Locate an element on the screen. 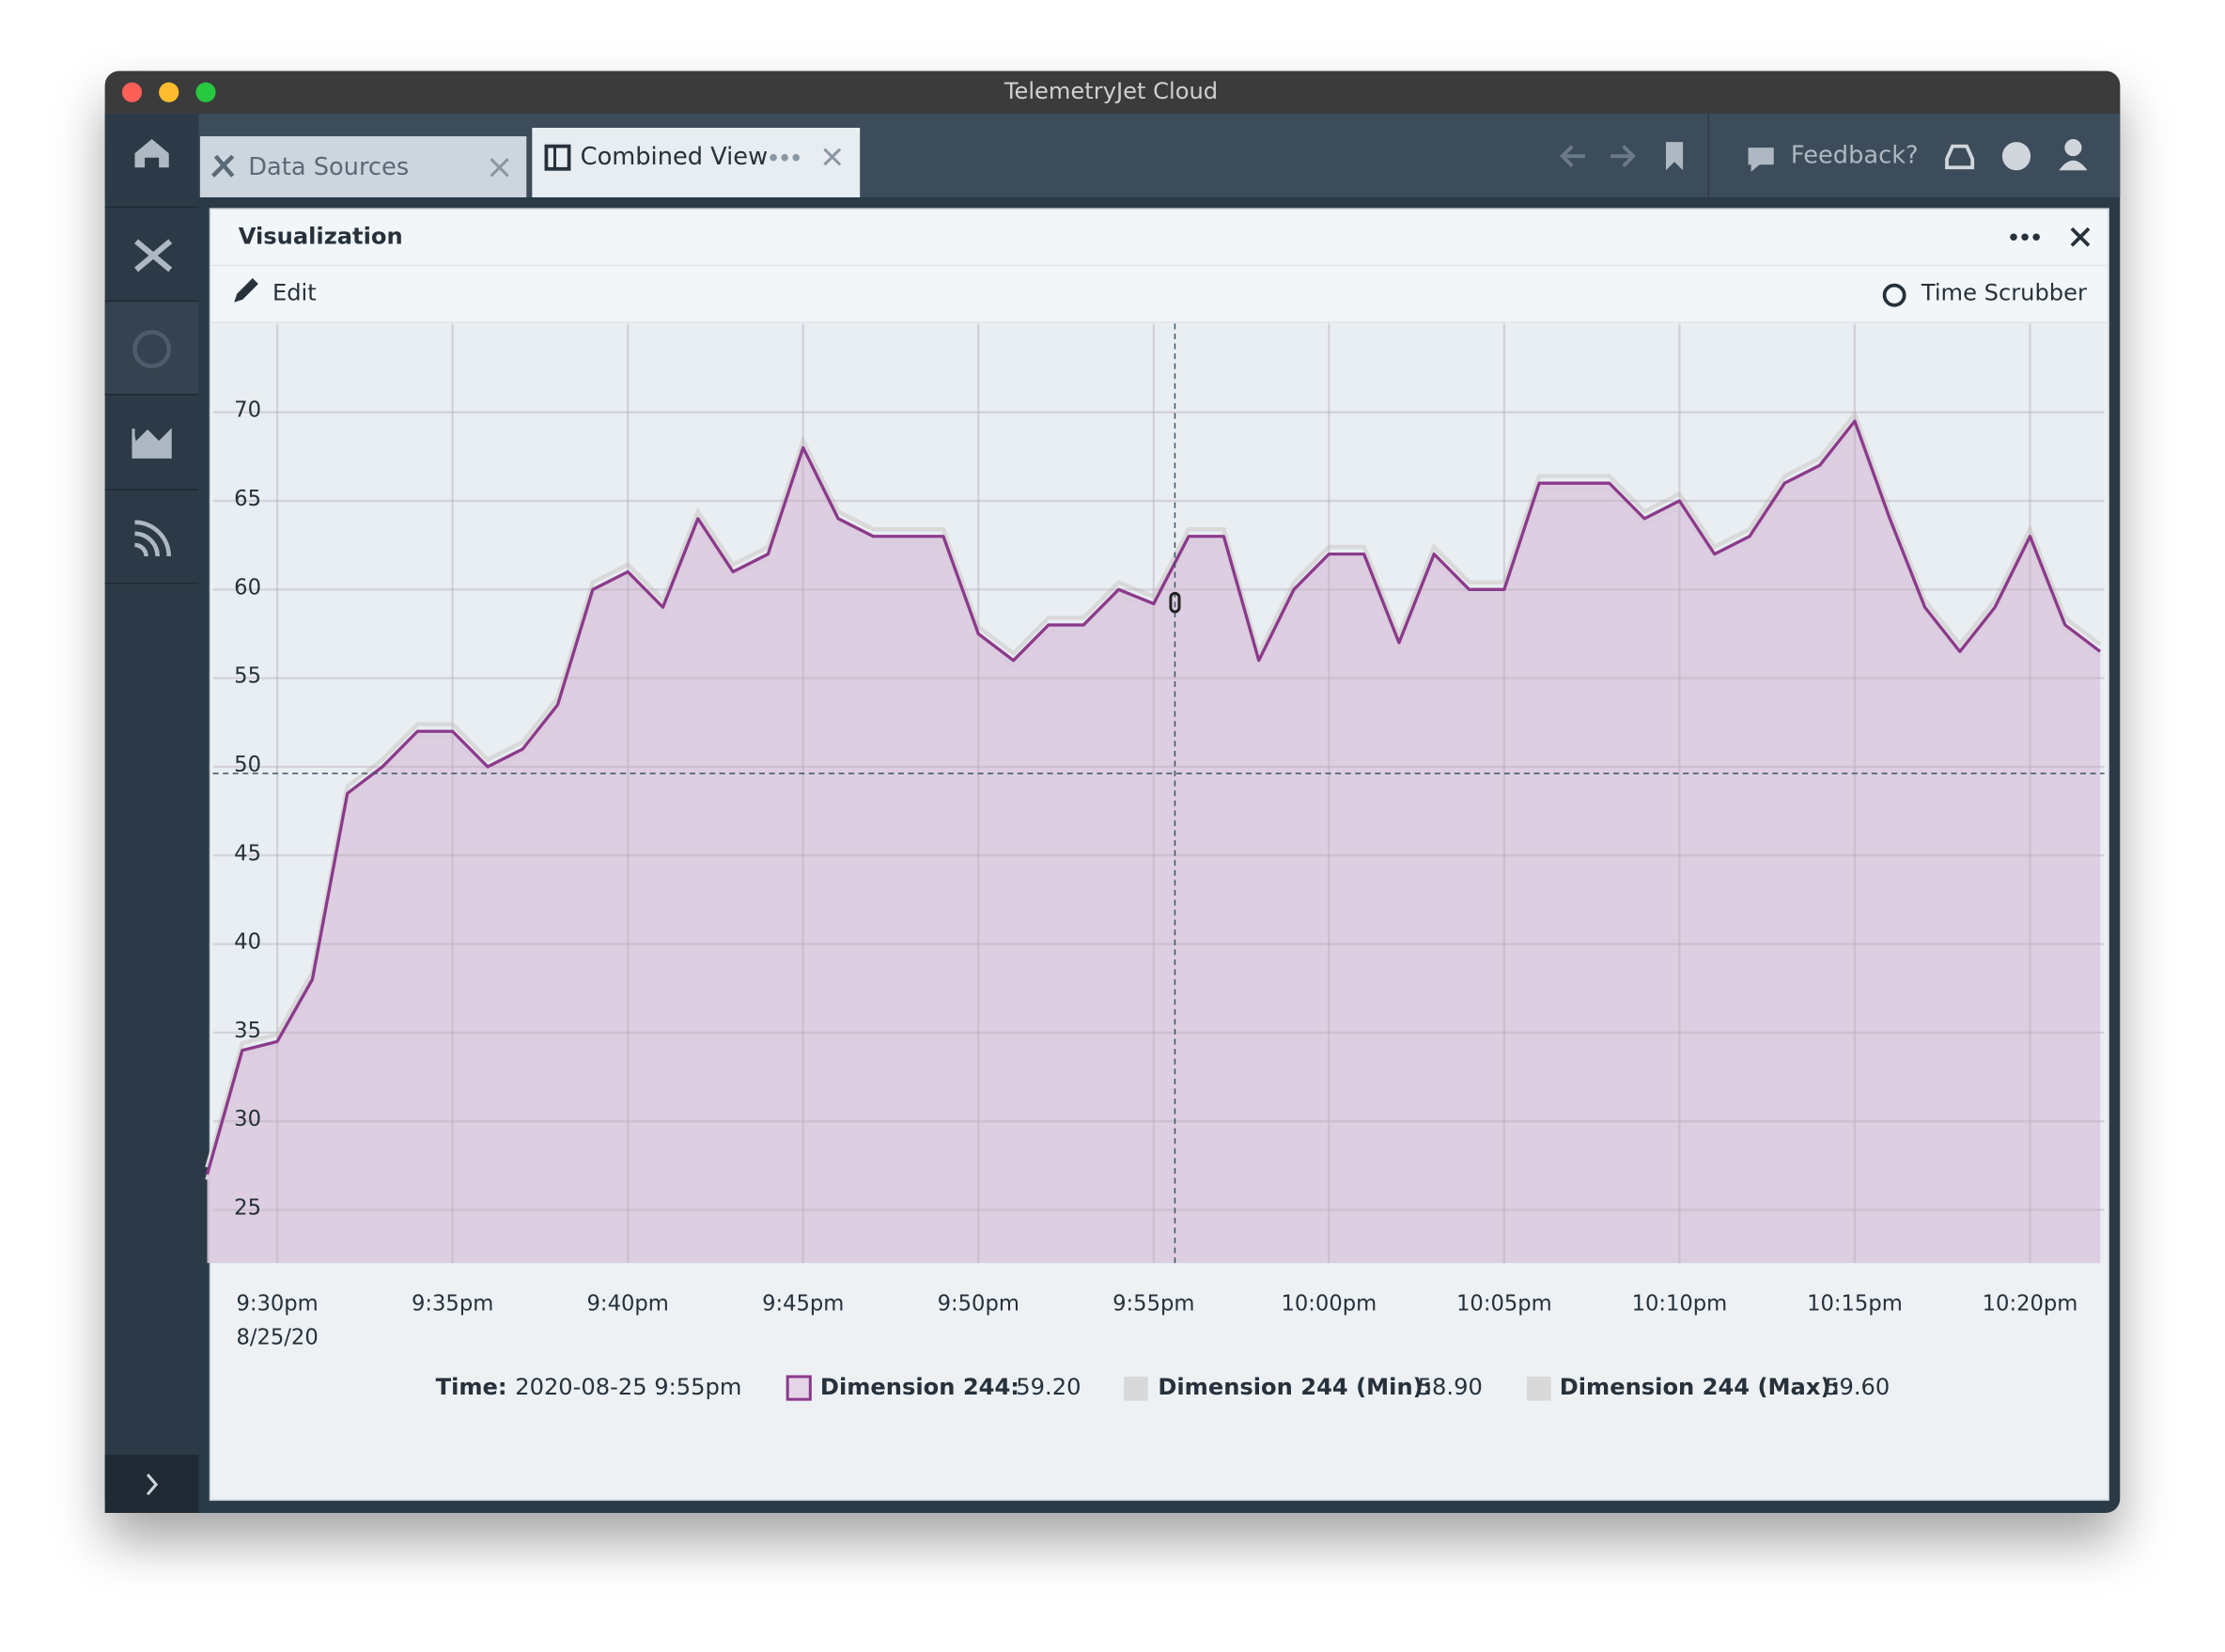  x-date-label: 8/25/20 is located at coordinates (277, 1338).